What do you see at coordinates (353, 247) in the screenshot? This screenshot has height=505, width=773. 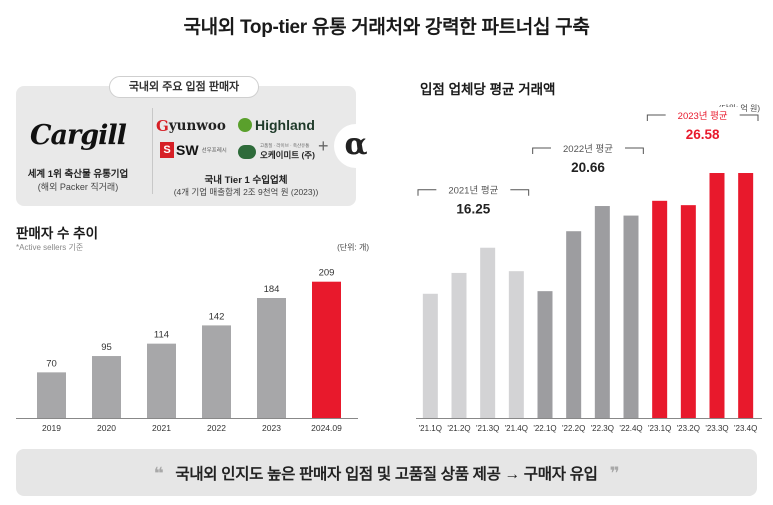 I see `seller-count-unit: (단위: 개)` at bounding box center [353, 247].